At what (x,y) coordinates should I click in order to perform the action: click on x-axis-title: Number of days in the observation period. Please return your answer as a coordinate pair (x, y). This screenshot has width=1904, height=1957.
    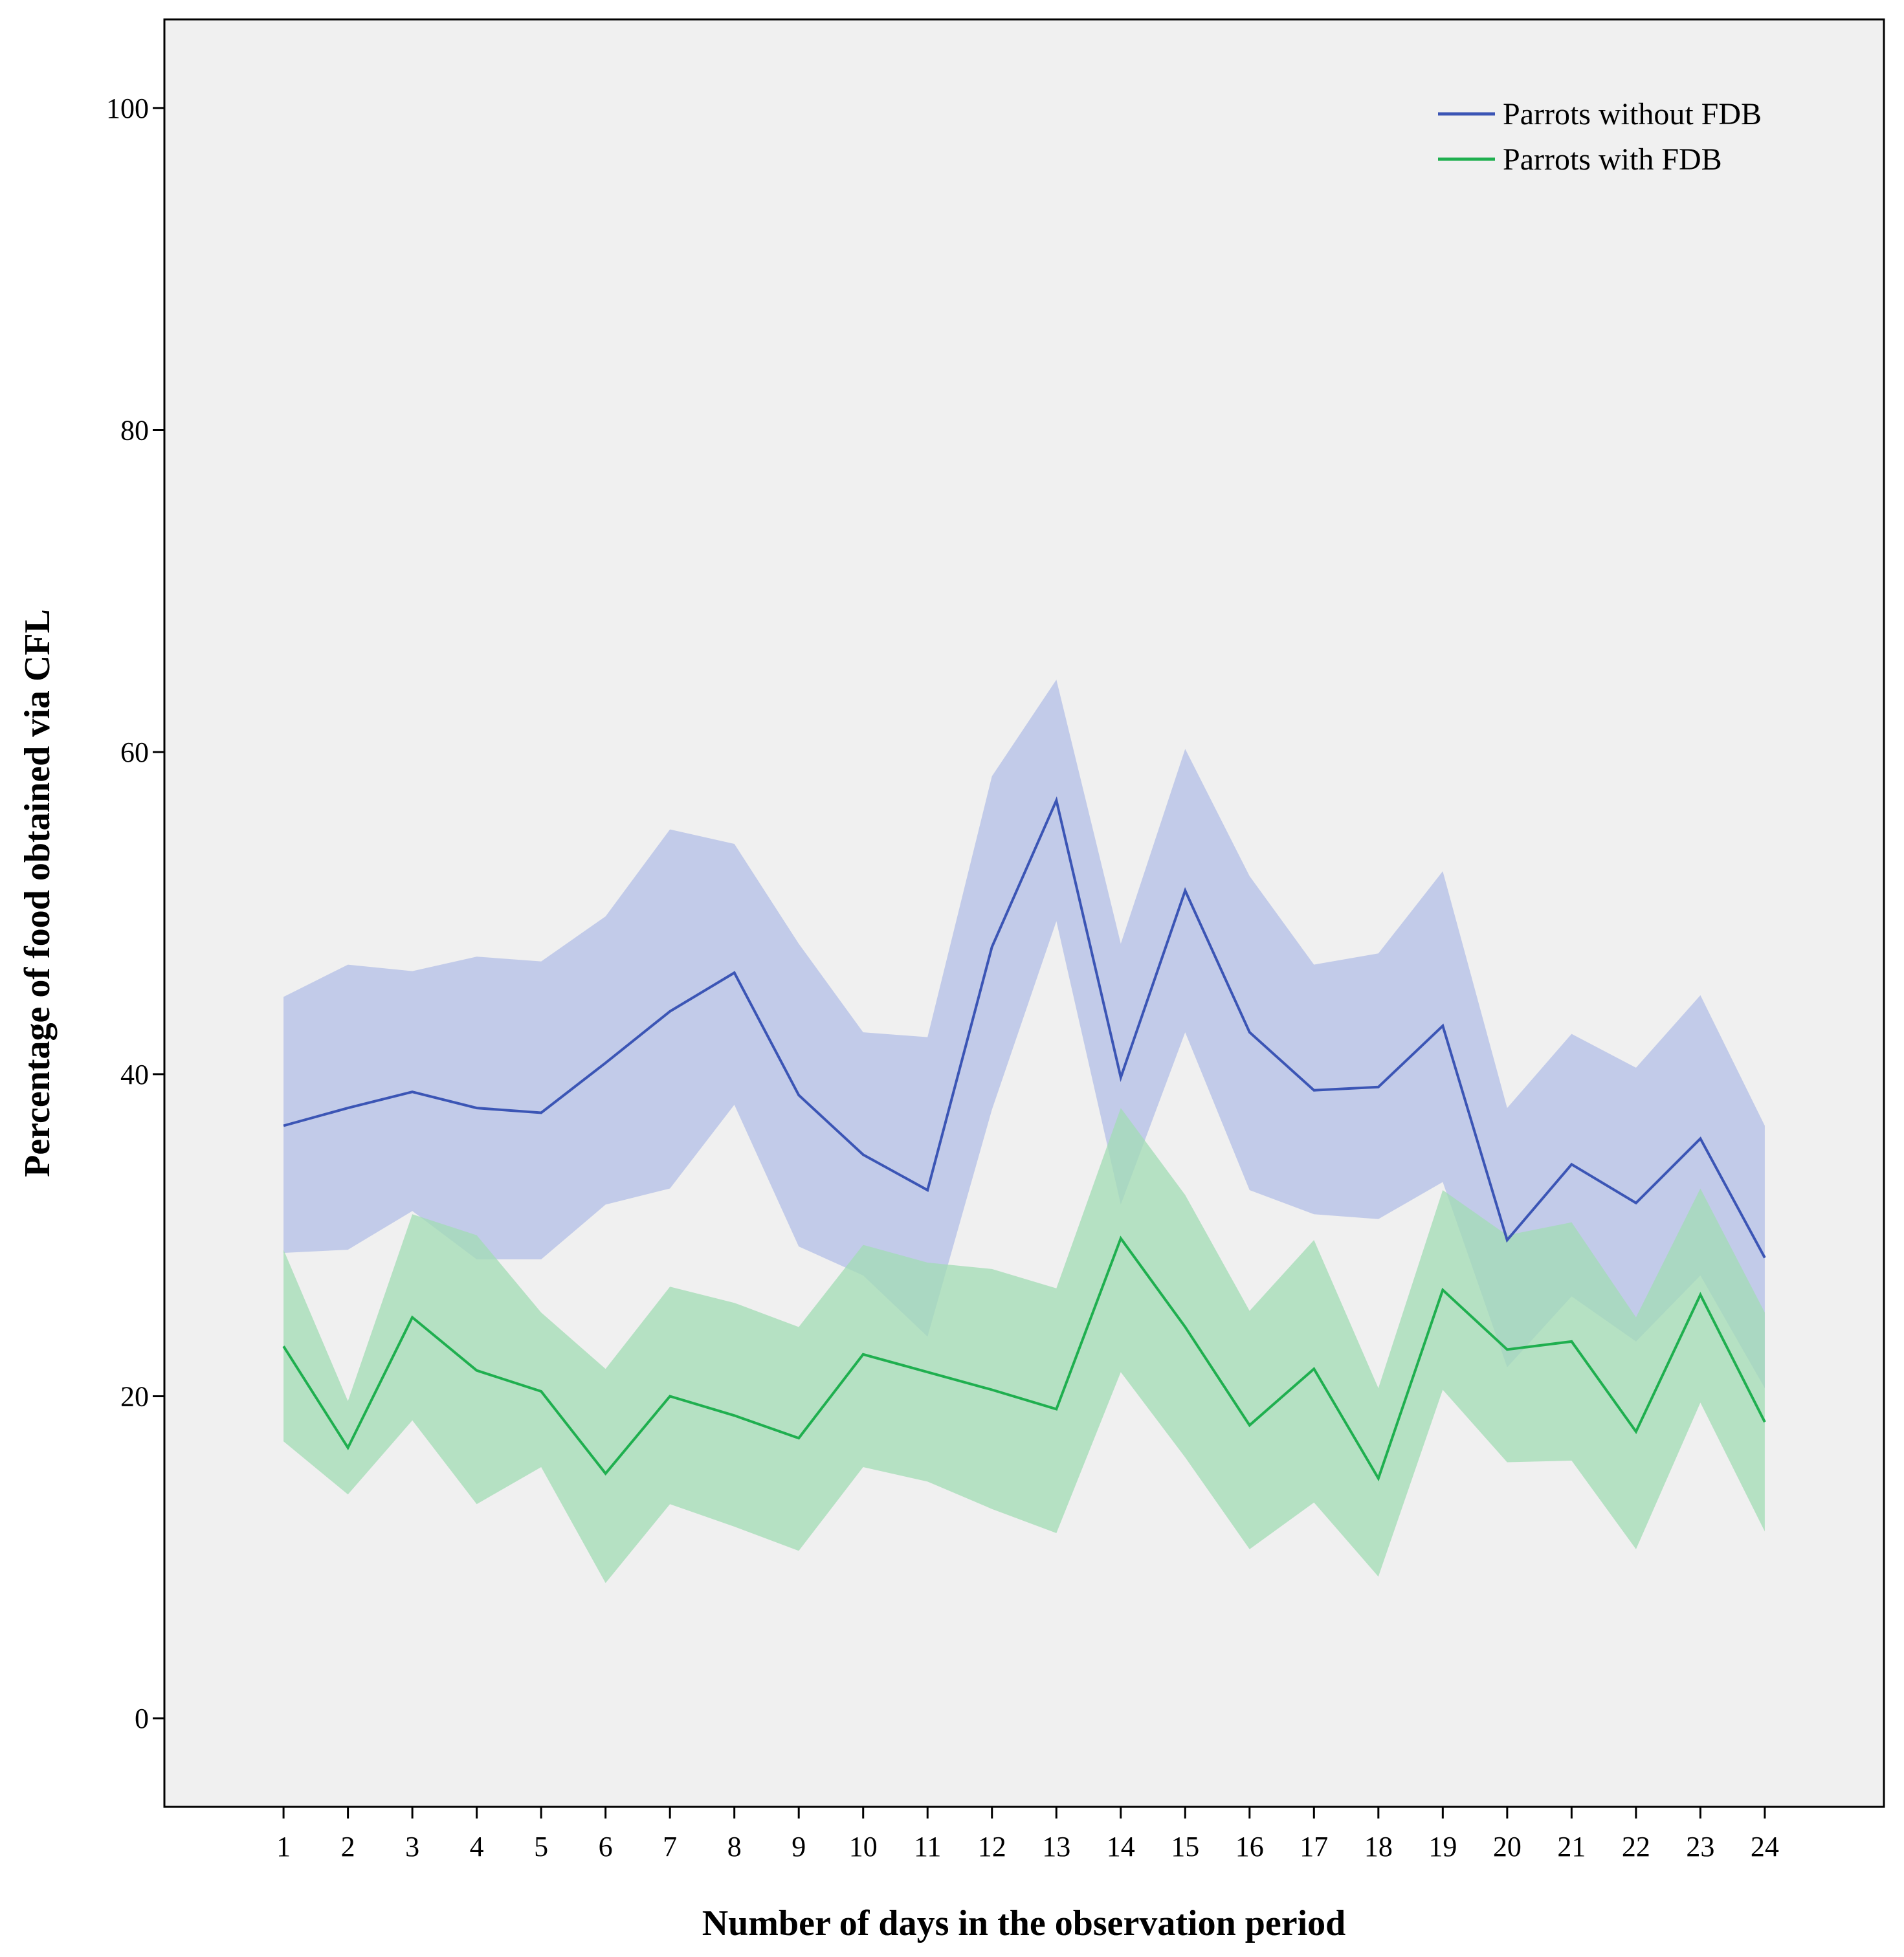
    Looking at the image, I should click on (1024, 1923).